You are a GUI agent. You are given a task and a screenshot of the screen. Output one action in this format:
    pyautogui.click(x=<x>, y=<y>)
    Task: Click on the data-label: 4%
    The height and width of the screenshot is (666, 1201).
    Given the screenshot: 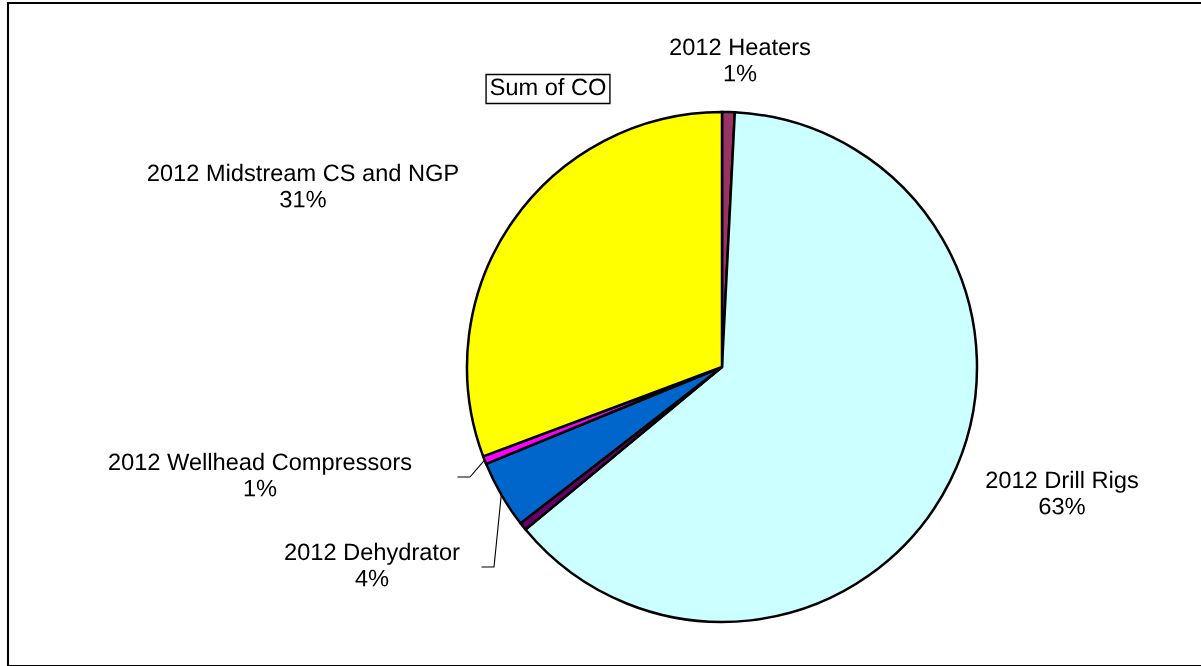 What is the action you would take?
    pyautogui.click(x=372, y=578)
    